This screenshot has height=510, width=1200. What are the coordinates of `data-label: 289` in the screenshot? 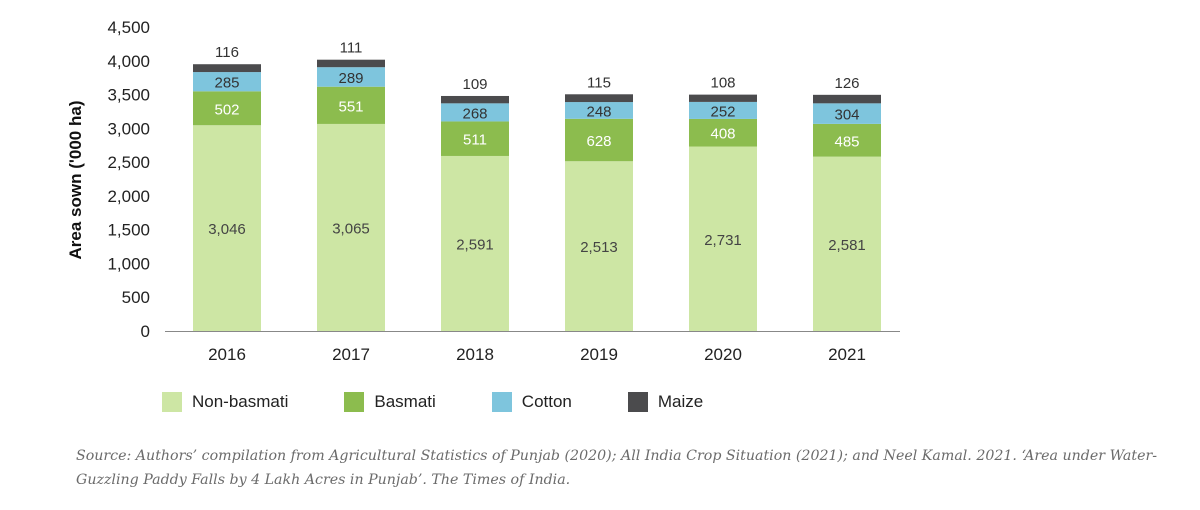 It's located at (350, 78).